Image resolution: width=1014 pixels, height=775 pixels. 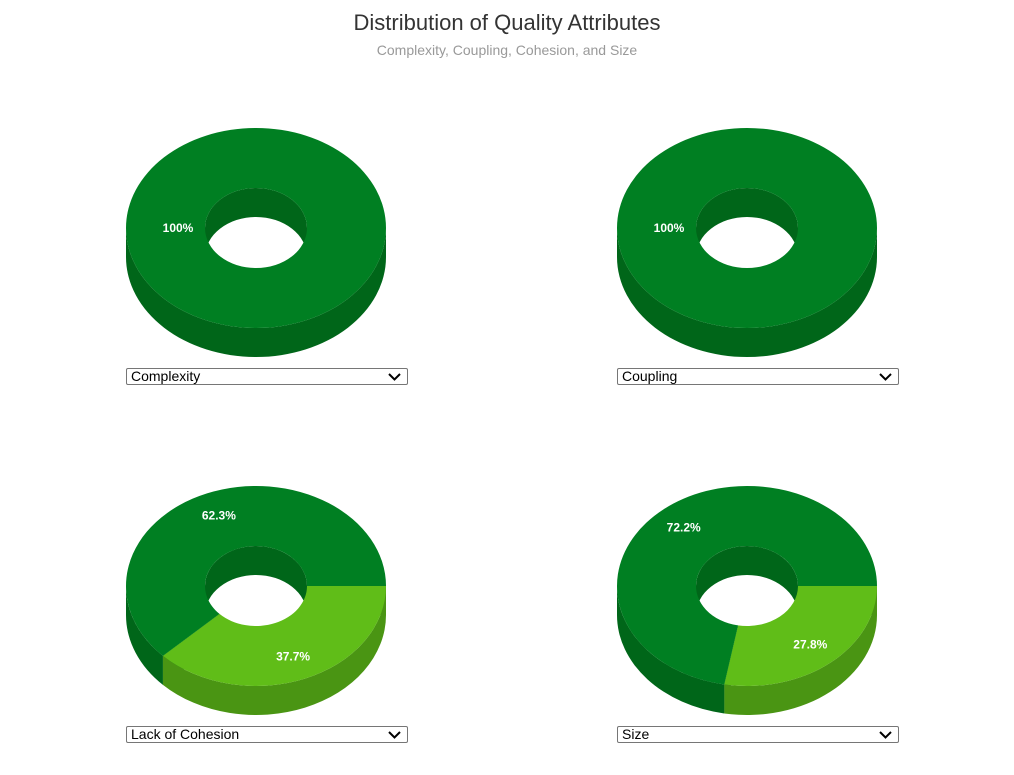 What do you see at coordinates (166, 376) in the screenshot?
I see `complexity-select-value: Complexity` at bounding box center [166, 376].